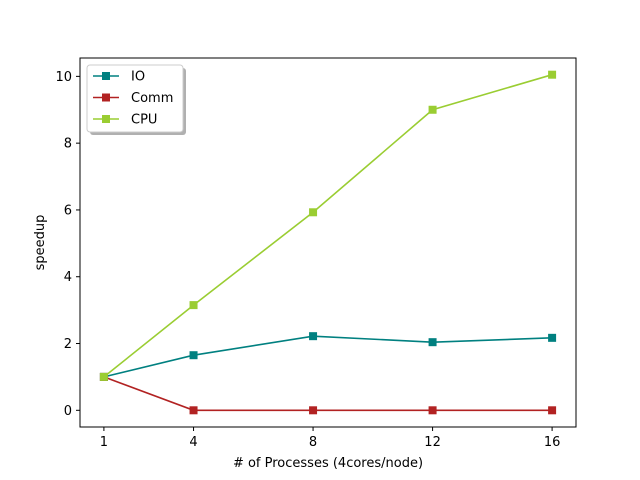  I want to click on y-tick-label: 6, so click(68, 210).